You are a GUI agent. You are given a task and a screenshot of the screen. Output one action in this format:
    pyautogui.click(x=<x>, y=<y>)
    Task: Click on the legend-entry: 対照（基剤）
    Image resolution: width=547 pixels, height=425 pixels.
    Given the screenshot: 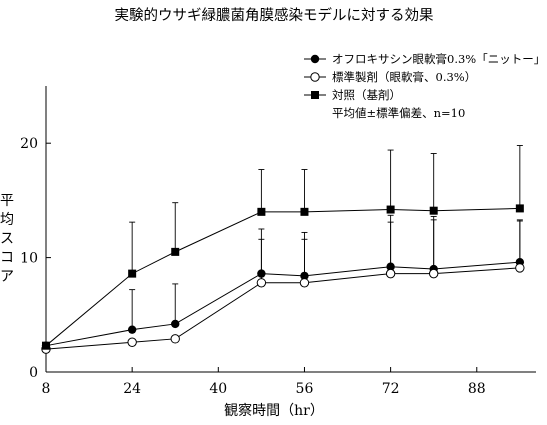 What is the action you would take?
    pyautogui.click(x=366, y=95)
    